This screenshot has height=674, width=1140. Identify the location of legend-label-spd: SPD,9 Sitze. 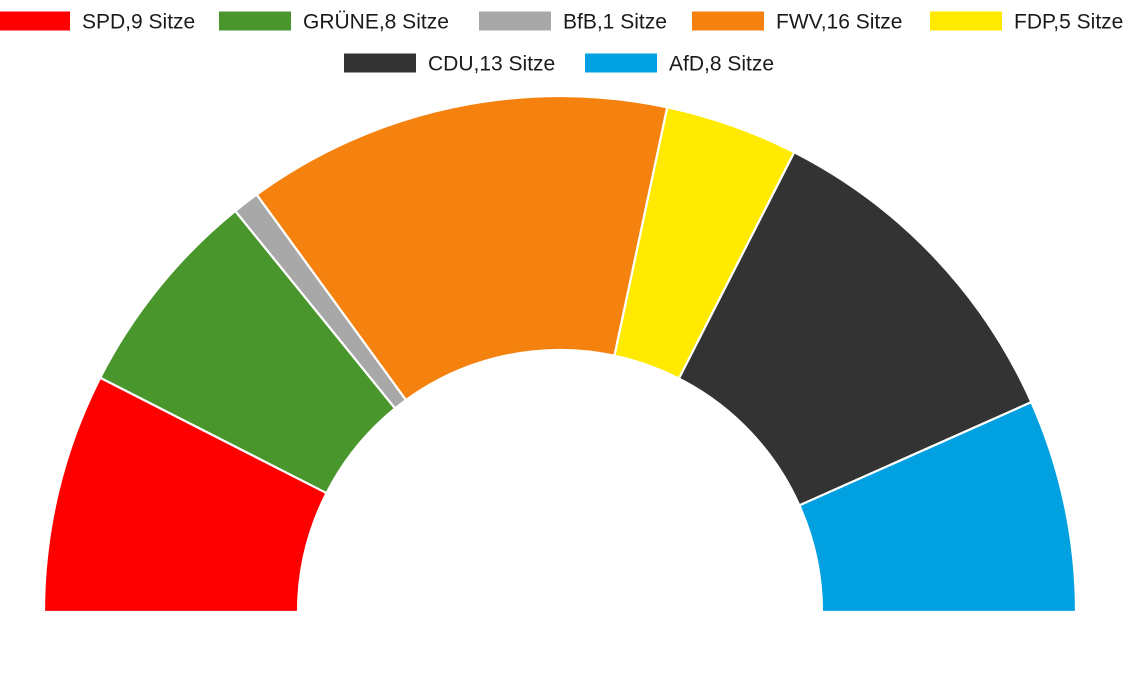
(138, 22).